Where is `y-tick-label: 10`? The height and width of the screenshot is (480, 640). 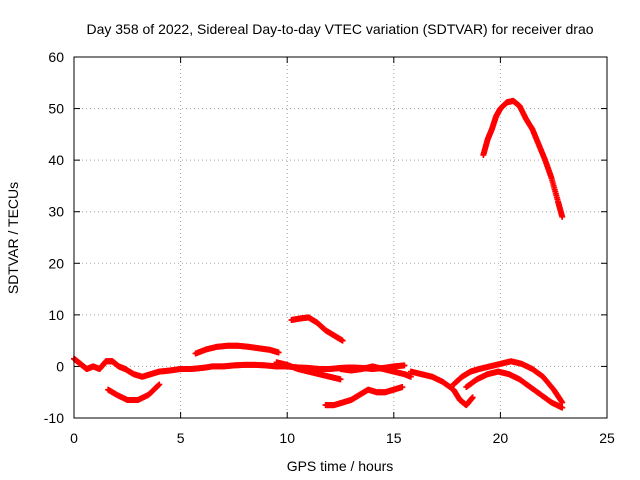
y-tick-label: 10 is located at coordinates (56, 315).